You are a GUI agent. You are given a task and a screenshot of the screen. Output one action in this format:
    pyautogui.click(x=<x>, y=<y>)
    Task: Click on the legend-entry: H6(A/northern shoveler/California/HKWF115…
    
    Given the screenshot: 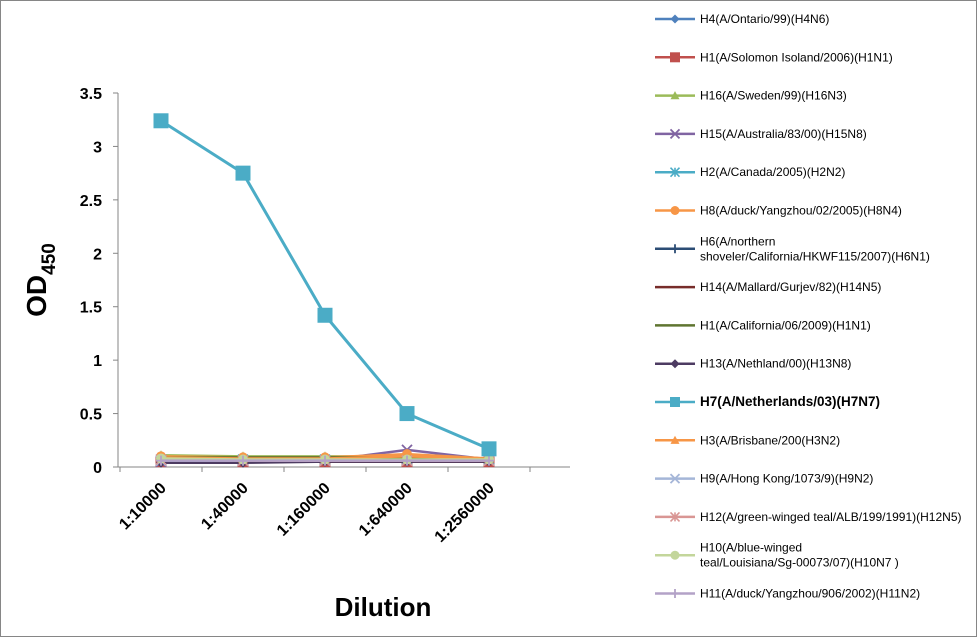 What is the action you would take?
    pyautogui.click(x=792, y=248)
    